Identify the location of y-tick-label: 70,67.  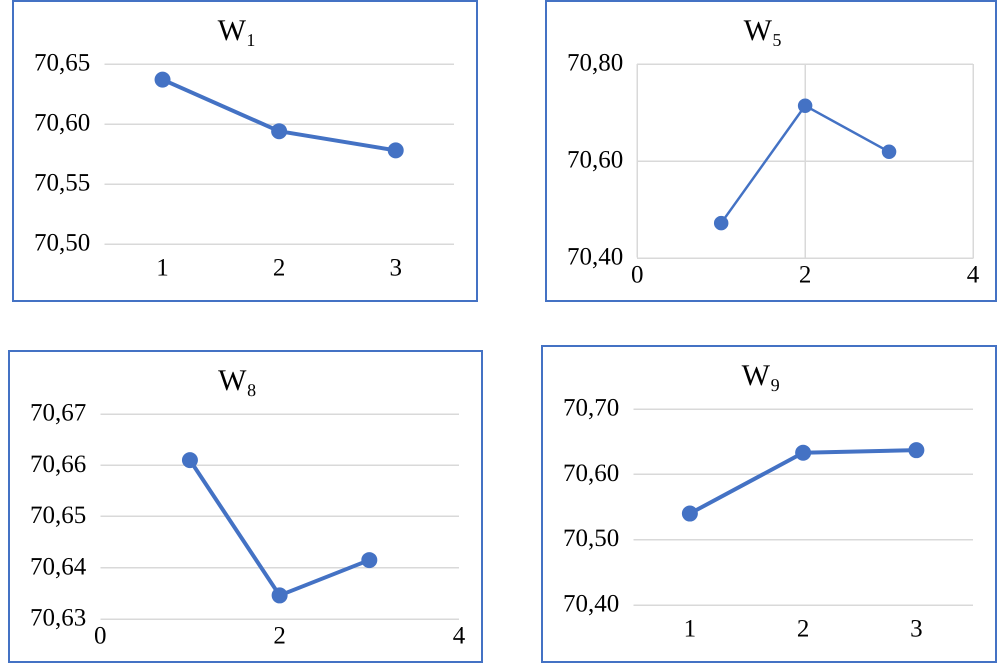
(58, 413).